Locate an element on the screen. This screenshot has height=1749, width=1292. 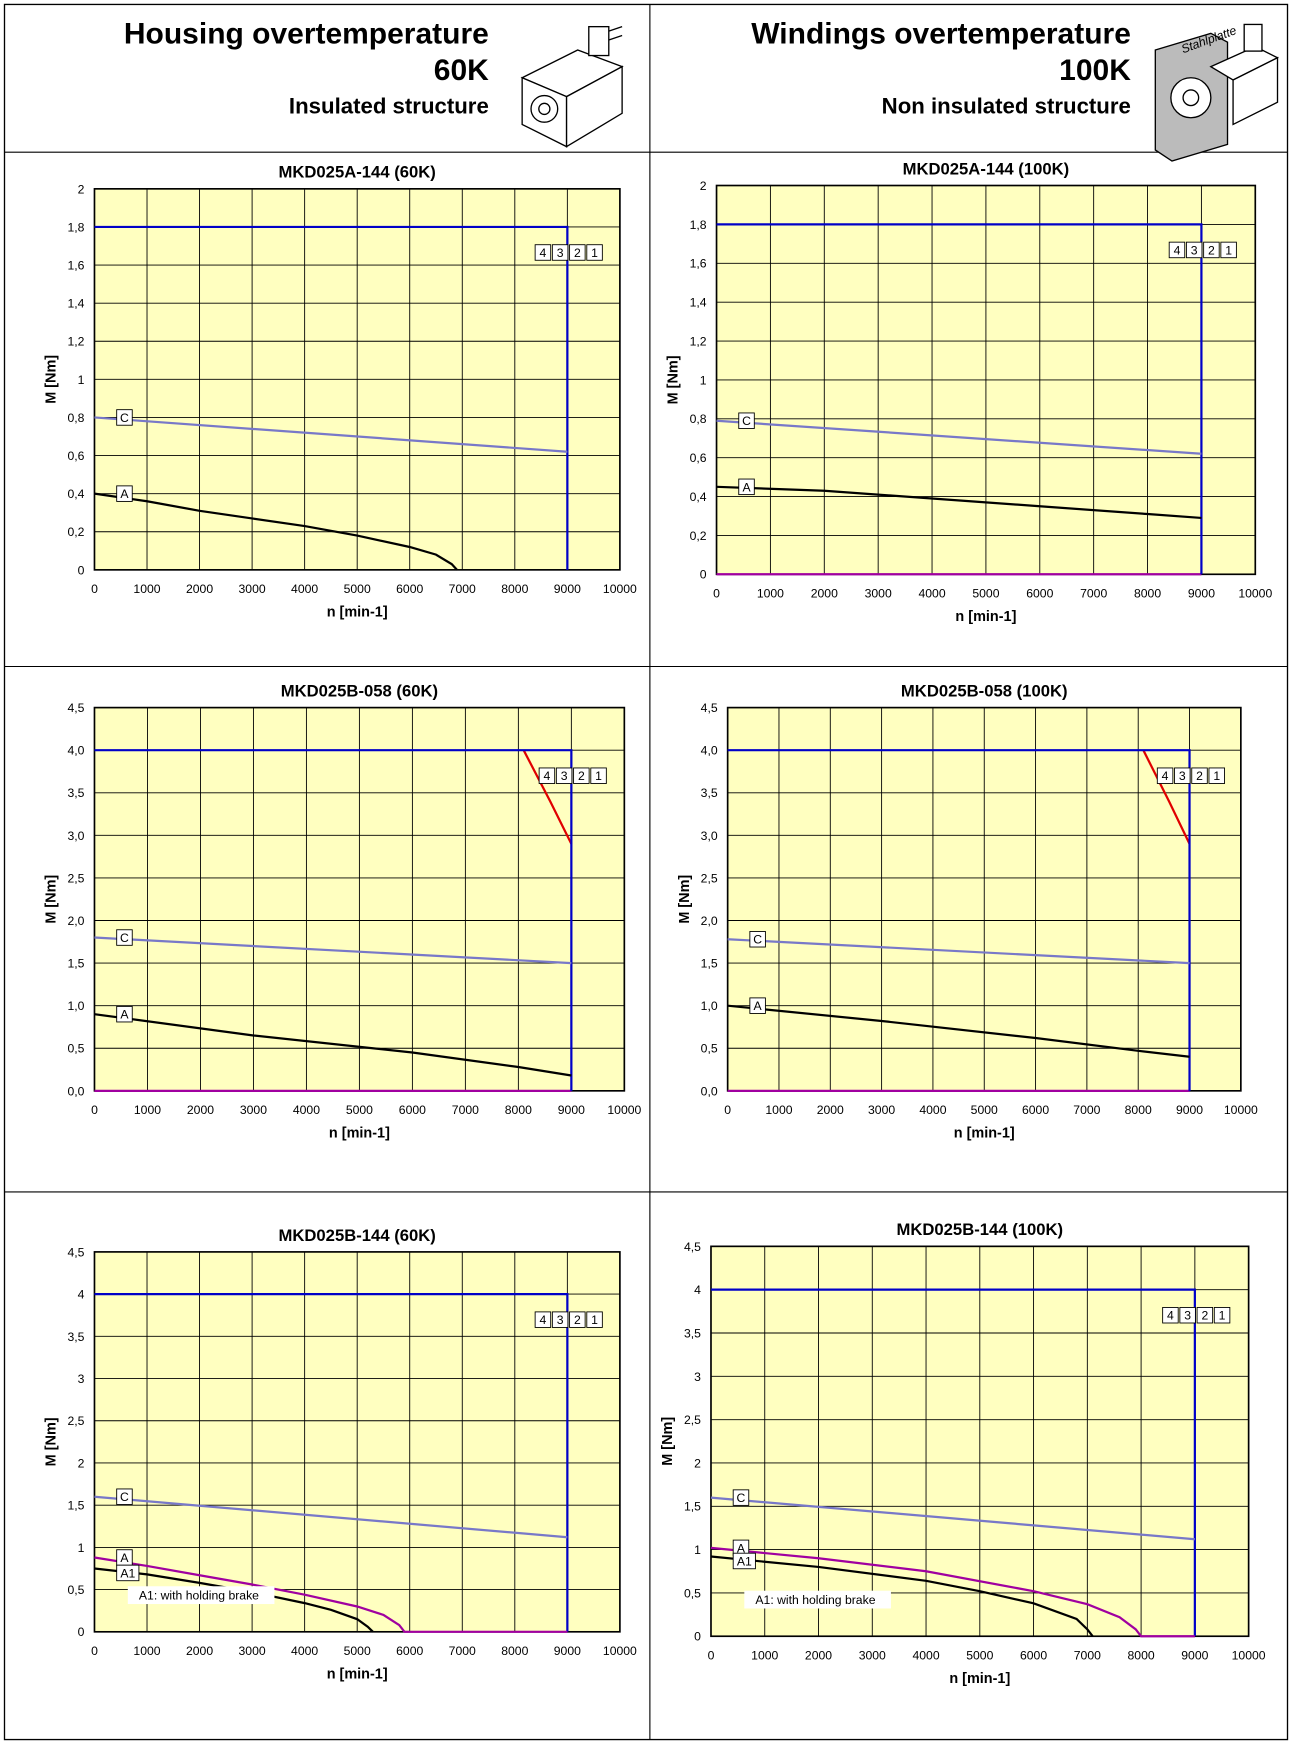
motor-icon is located at coordinates (572, 86).